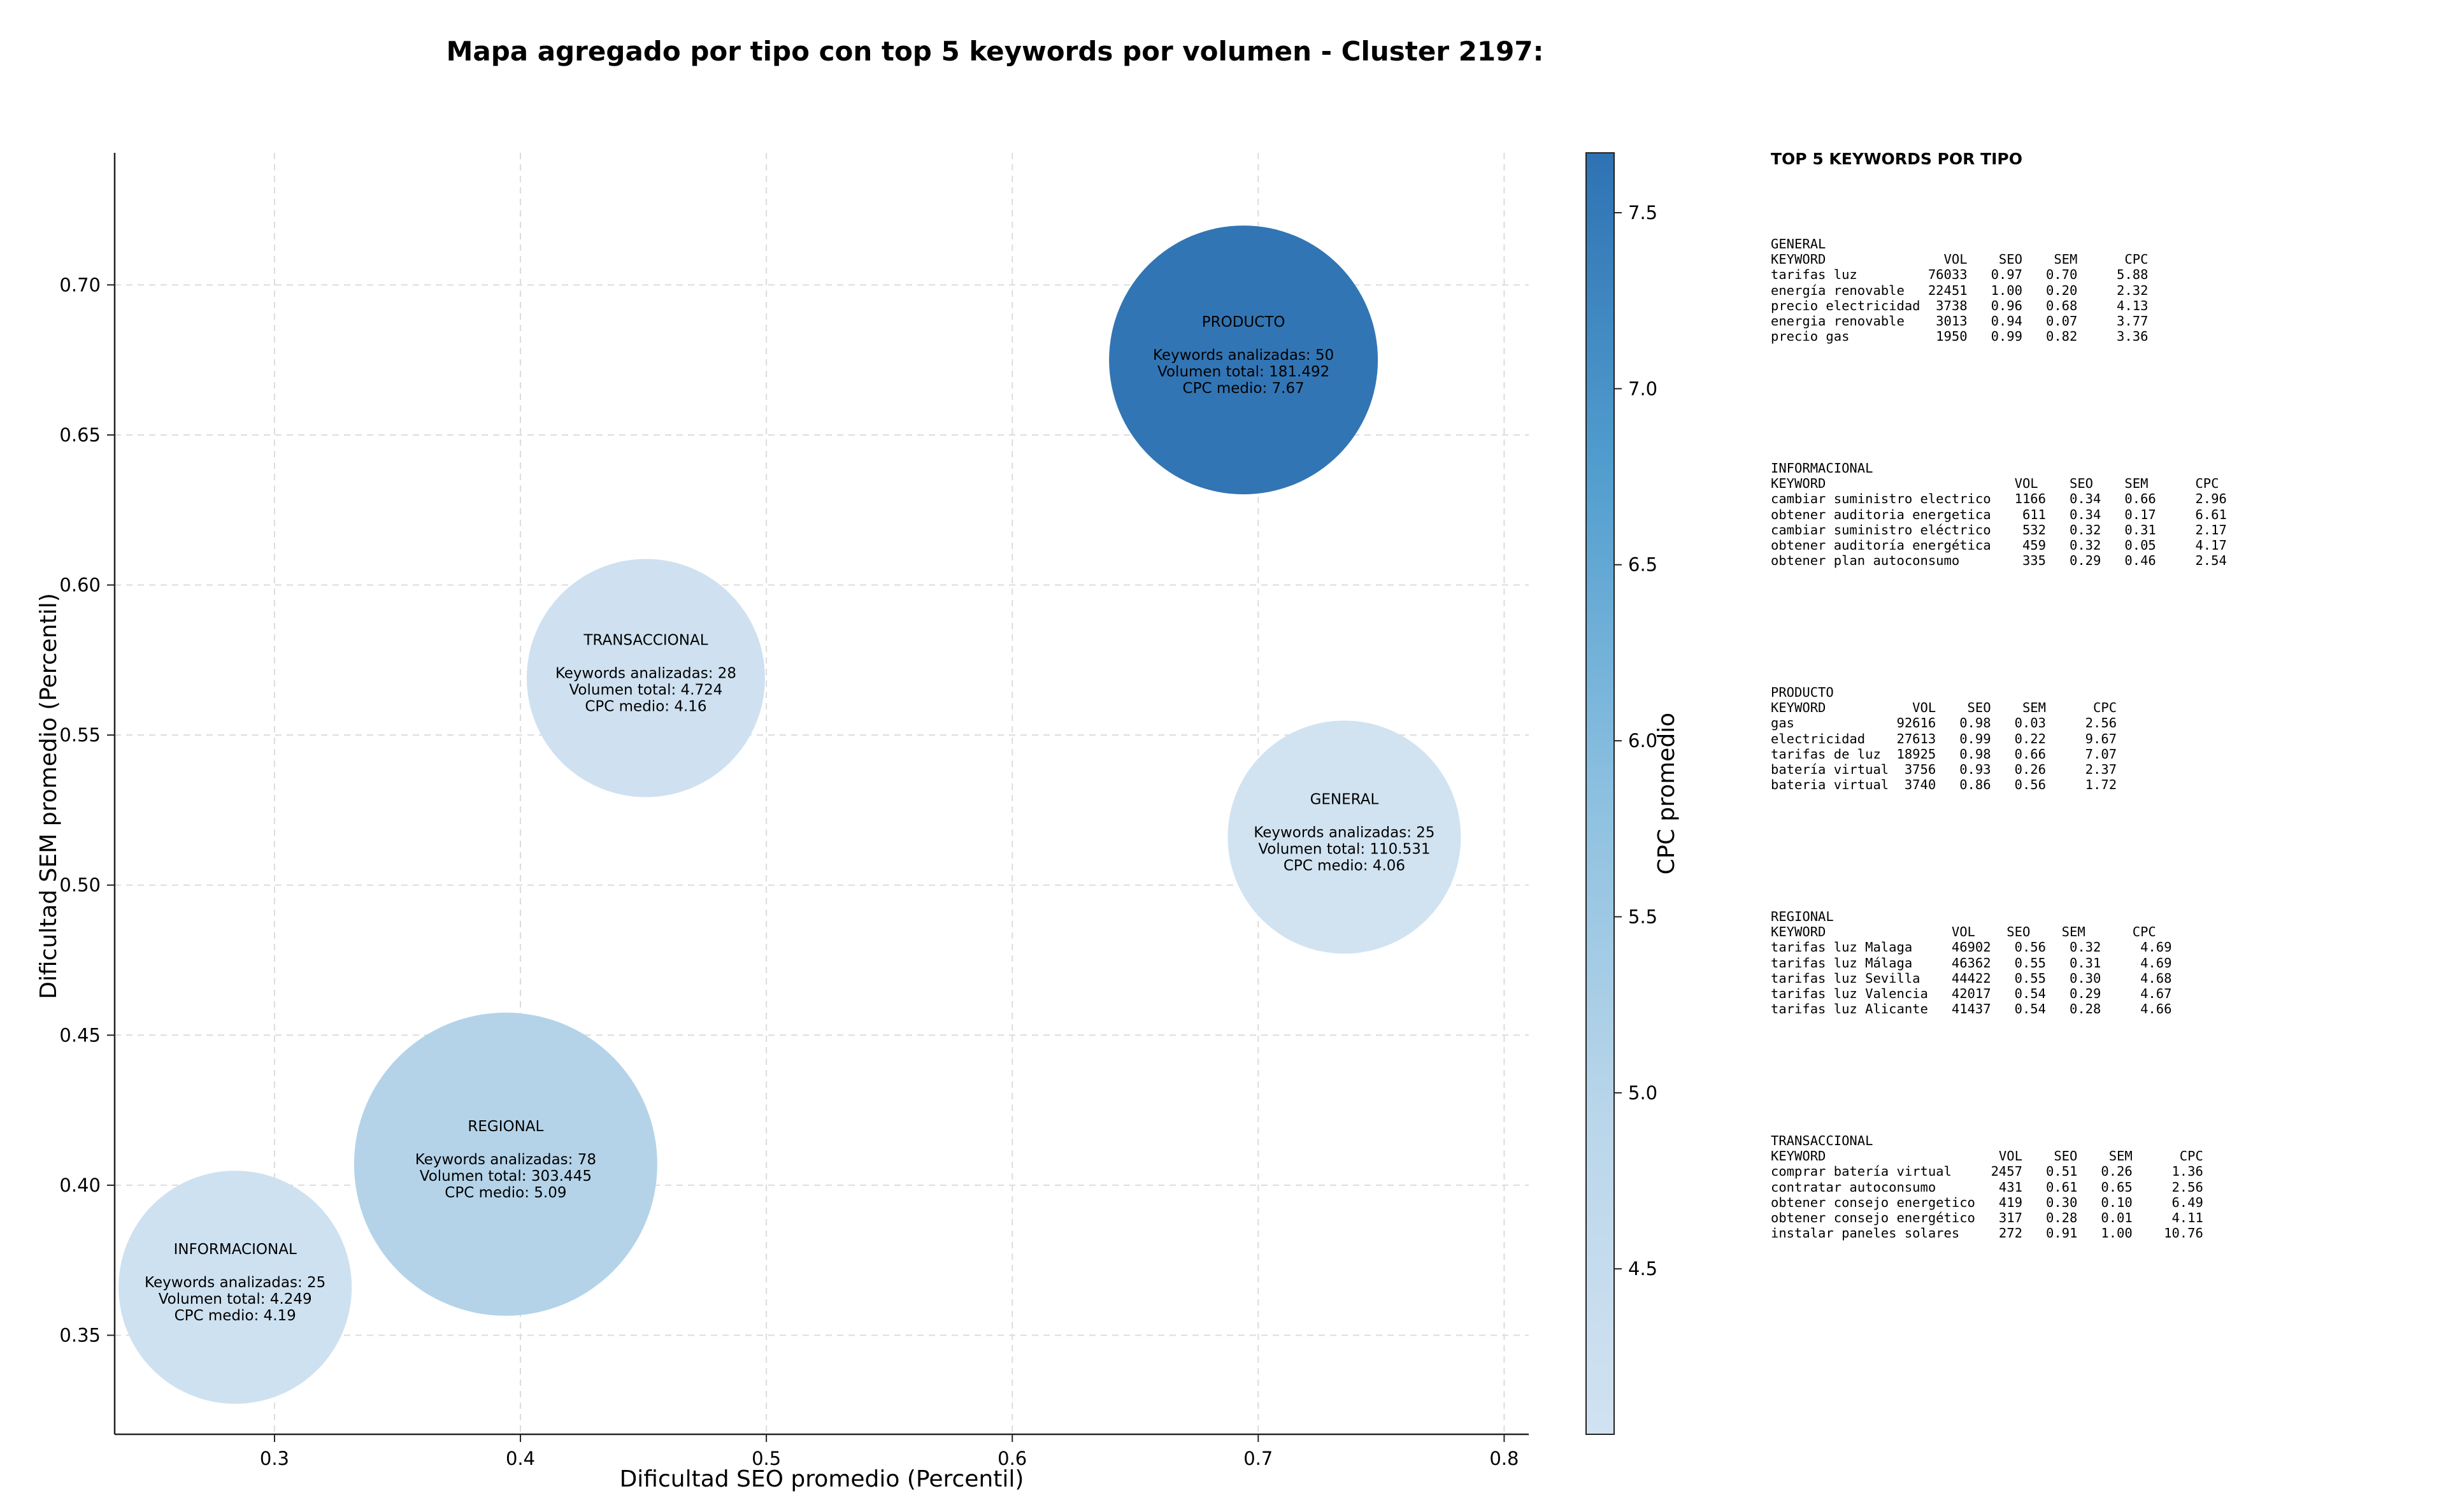  I want to click on x-tick-label: 0.6, so click(1012, 1458).